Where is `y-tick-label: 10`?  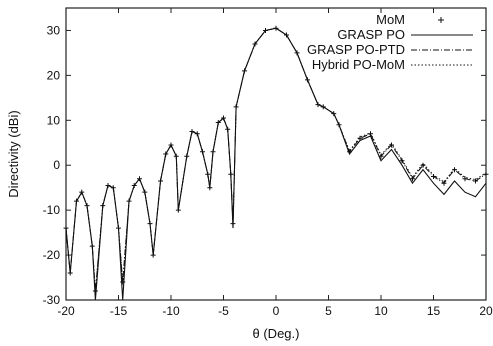 y-tick-label: 10 is located at coordinates (54, 120).